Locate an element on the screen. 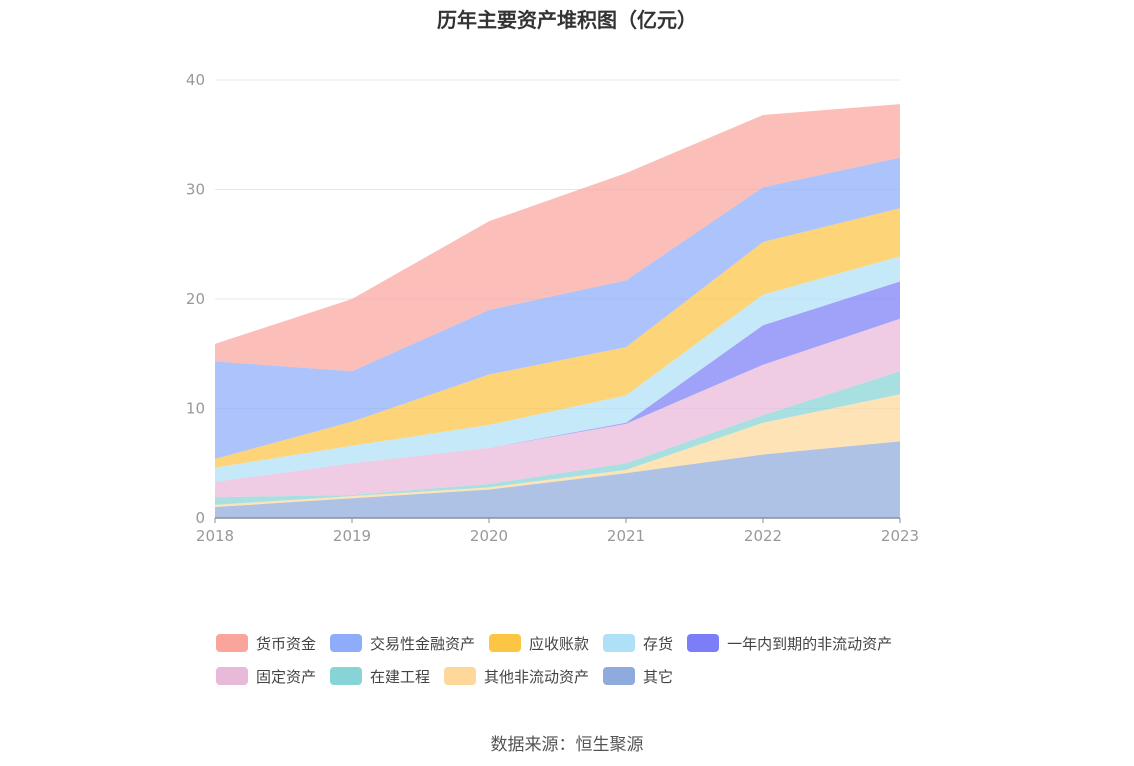  x-tick-label-2019: 2019 is located at coordinates (352, 536).